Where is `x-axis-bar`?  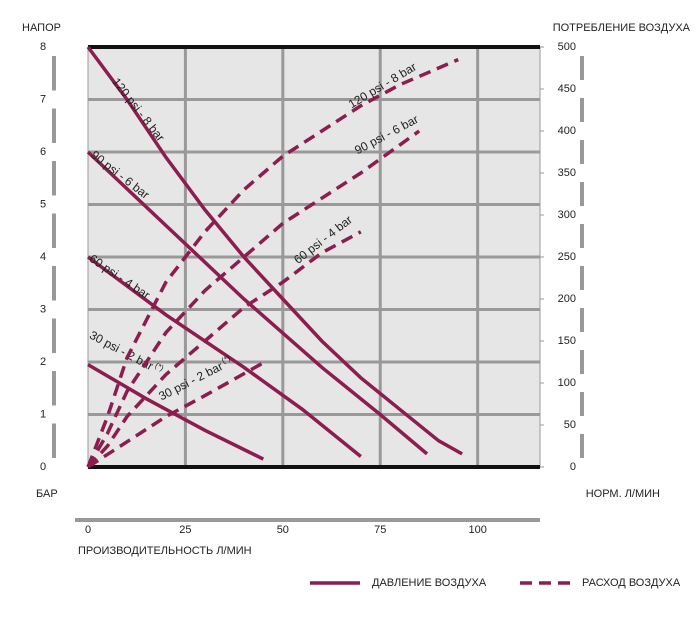 x-axis-bar is located at coordinates (307, 520).